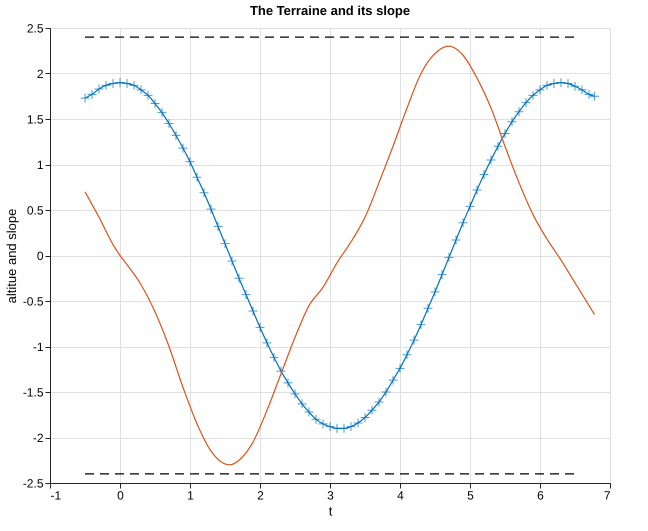 The height and width of the screenshot is (531, 648). What do you see at coordinates (40, 256) in the screenshot?
I see `y-tick-label: 0` at bounding box center [40, 256].